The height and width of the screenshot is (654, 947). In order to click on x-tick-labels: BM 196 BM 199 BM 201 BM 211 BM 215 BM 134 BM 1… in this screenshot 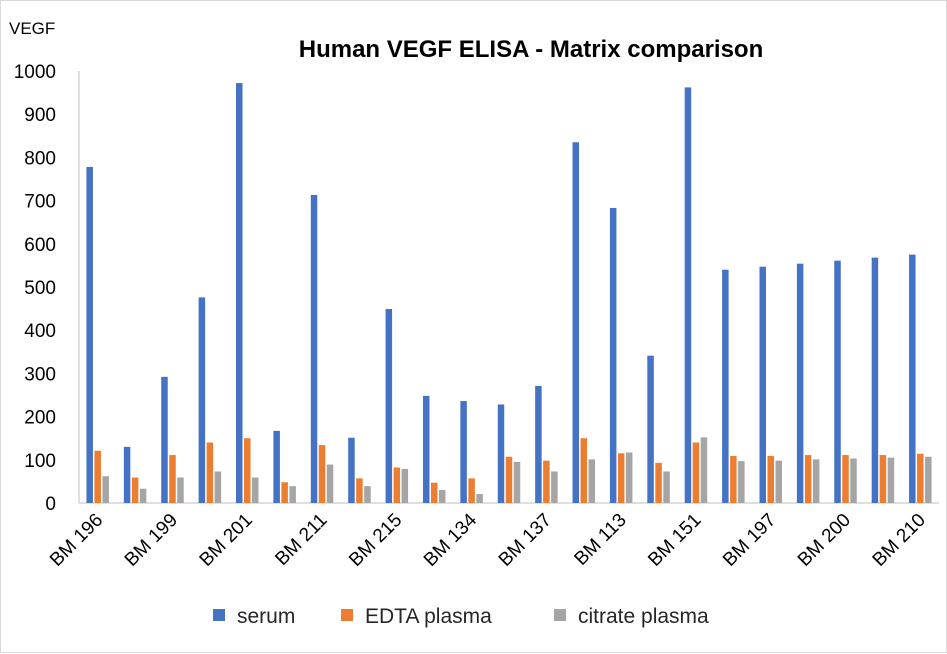, I will do `click(488, 539)`.